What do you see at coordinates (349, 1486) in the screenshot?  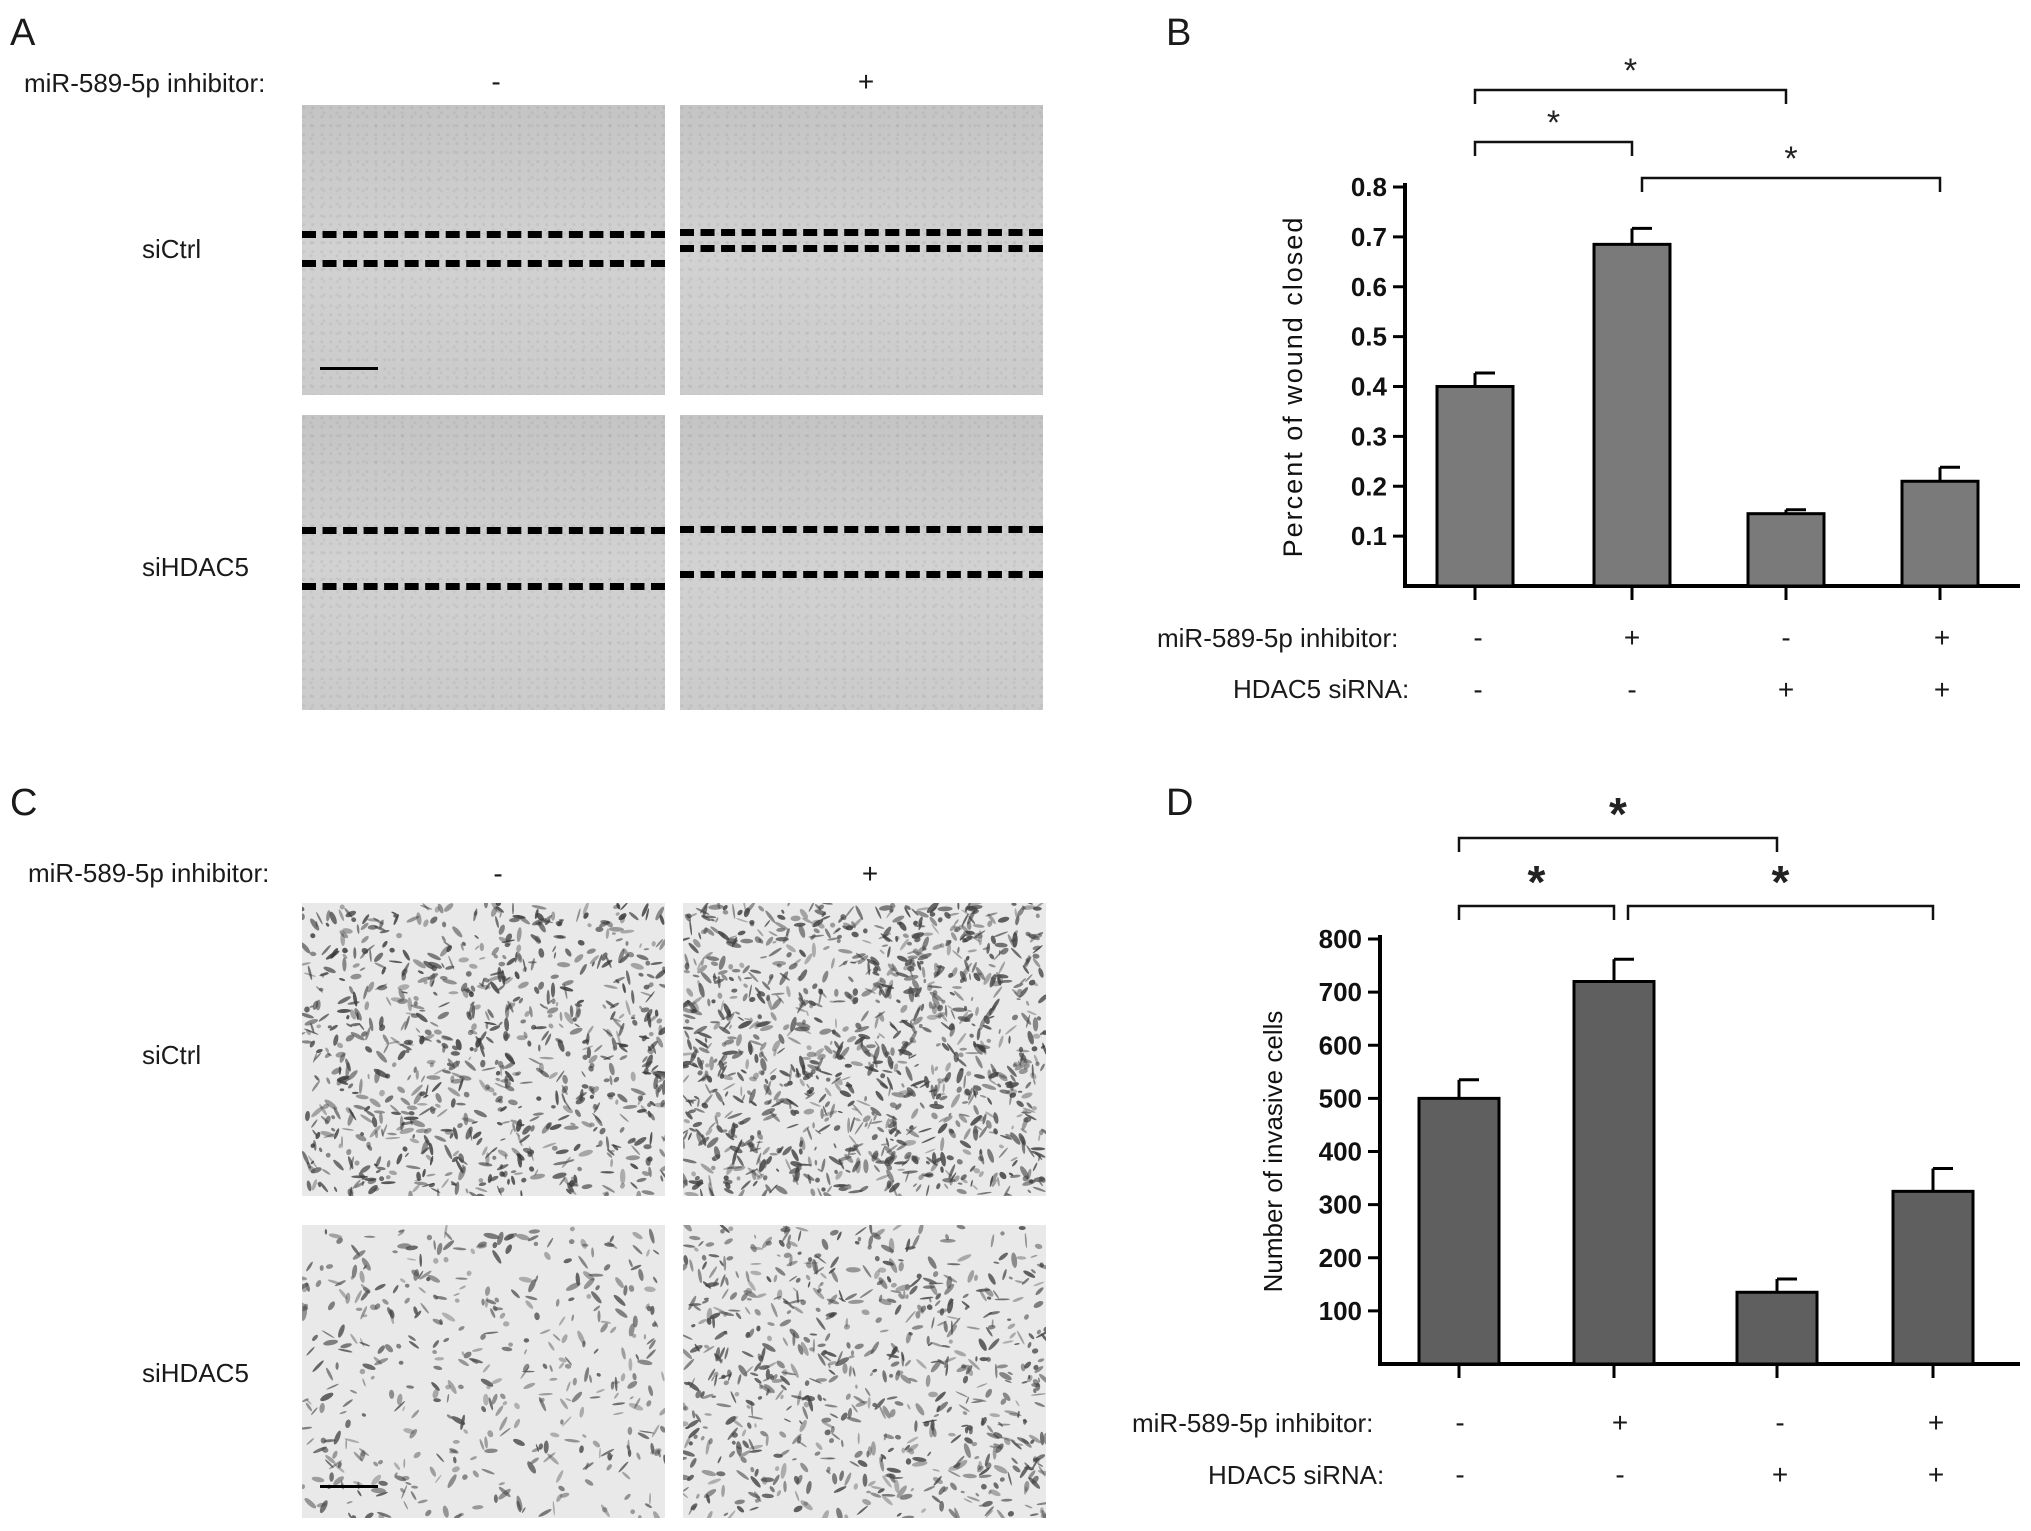 I see `scale-bar` at bounding box center [349, 1486].